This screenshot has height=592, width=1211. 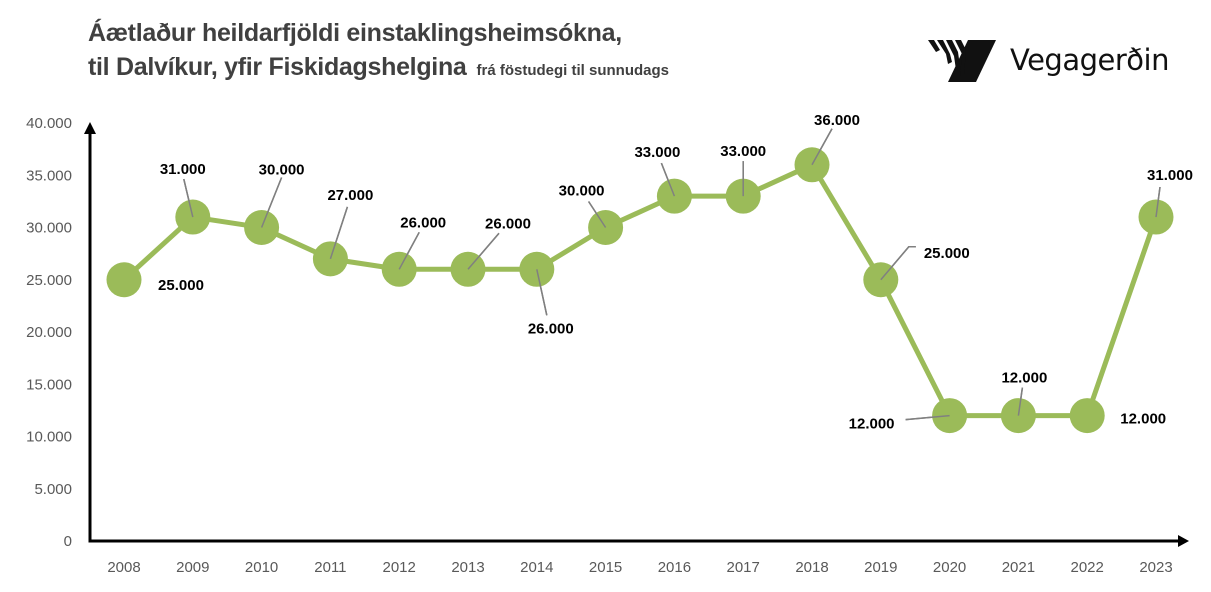 What do you see at coordinates (192, 567) in the screenshot?
I see `x-tick-label: 2009` at bounding box center [192, 567].